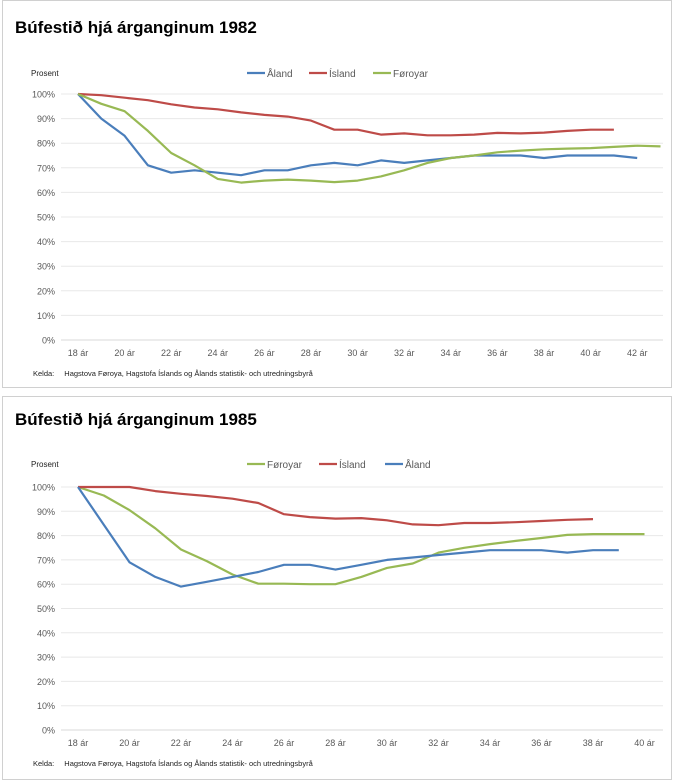  What do you see at coordinates (136, 27) in the screenshot?
I see `chart-title: Búfestið hjá árganginum 1982` at bounding box center [136, 27].